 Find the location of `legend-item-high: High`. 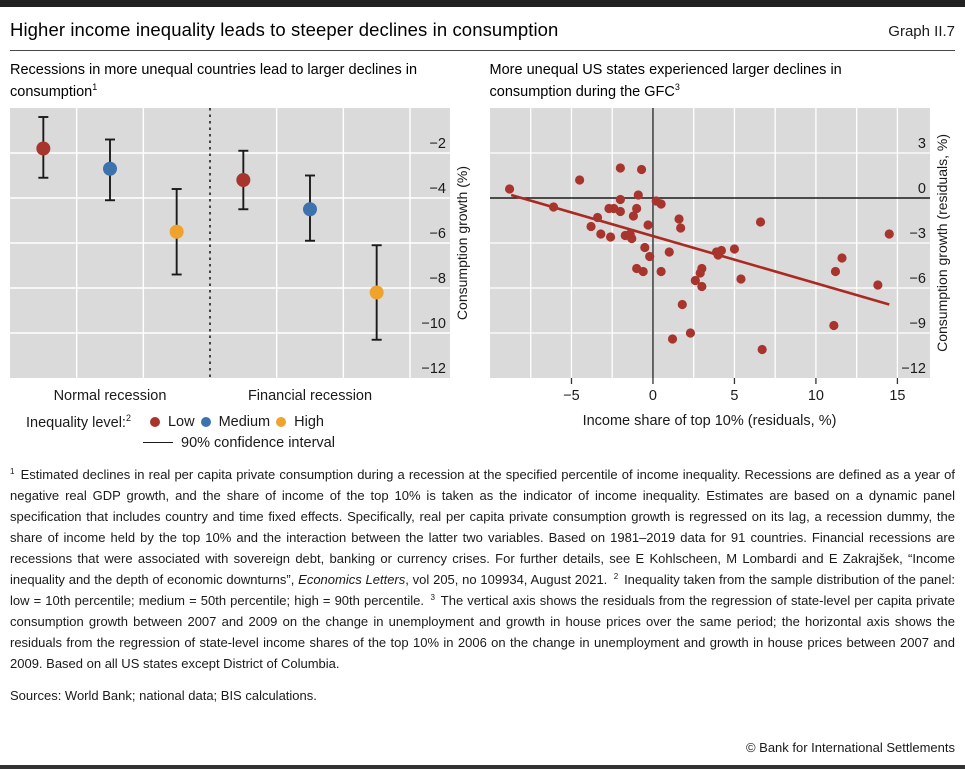

legend-item-high: High is located at coordinates (300, 422).